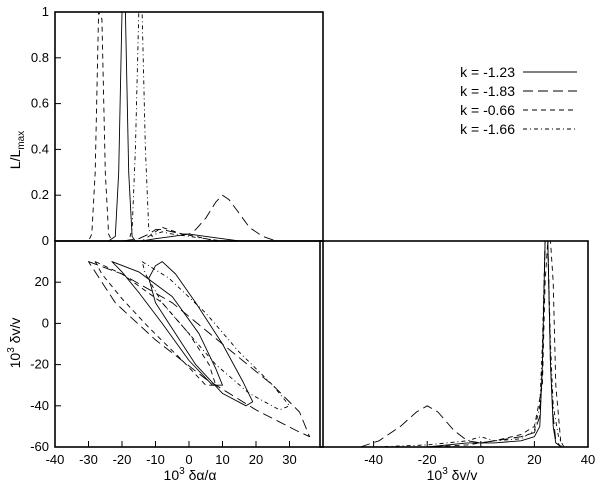  Describe the element at coordinates (39, 446) in the screenshot. I see `scatter-bottom-left-ytick-label: -60` at that location.